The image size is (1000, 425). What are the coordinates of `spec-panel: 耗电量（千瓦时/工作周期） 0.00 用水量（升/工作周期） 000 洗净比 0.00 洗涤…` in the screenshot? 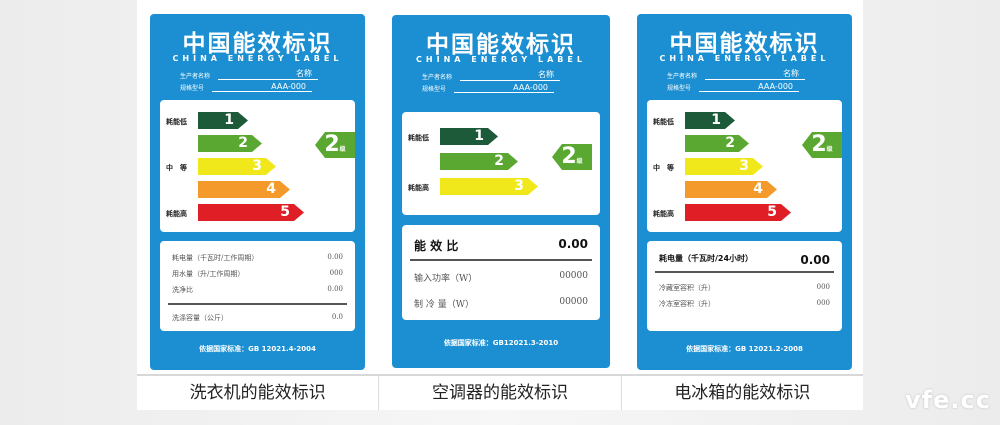 It's located at (257, 286).